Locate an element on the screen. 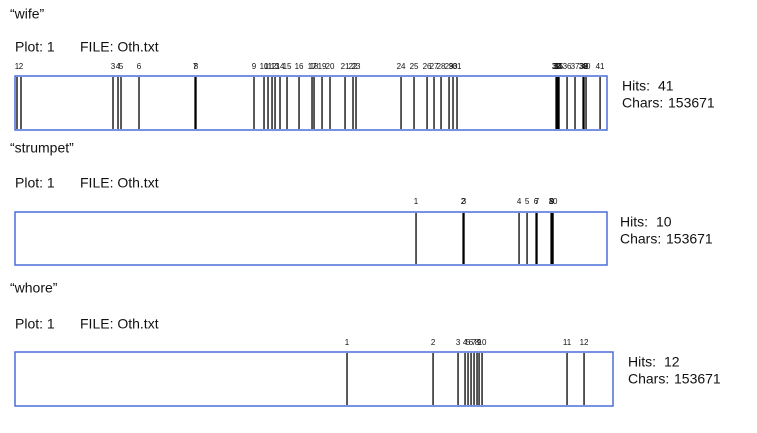 The image size is (757, 433). hit-label: 26 is located at coordinates (427, 66).